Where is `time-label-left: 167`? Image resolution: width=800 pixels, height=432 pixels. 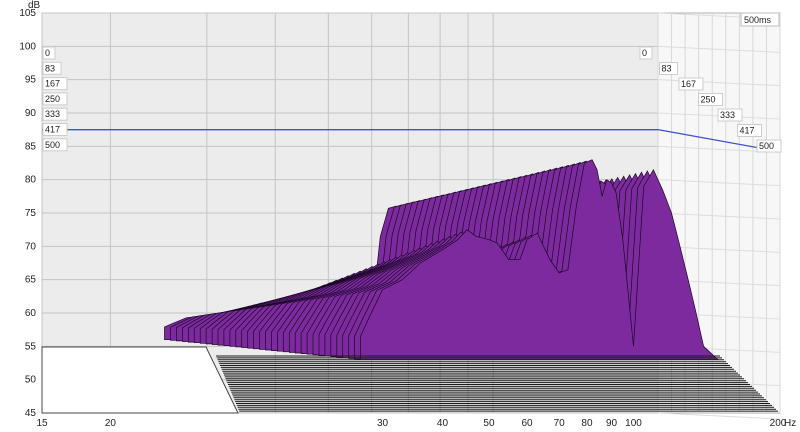 time-label-left: 167 is located at coordinates (52, 84).